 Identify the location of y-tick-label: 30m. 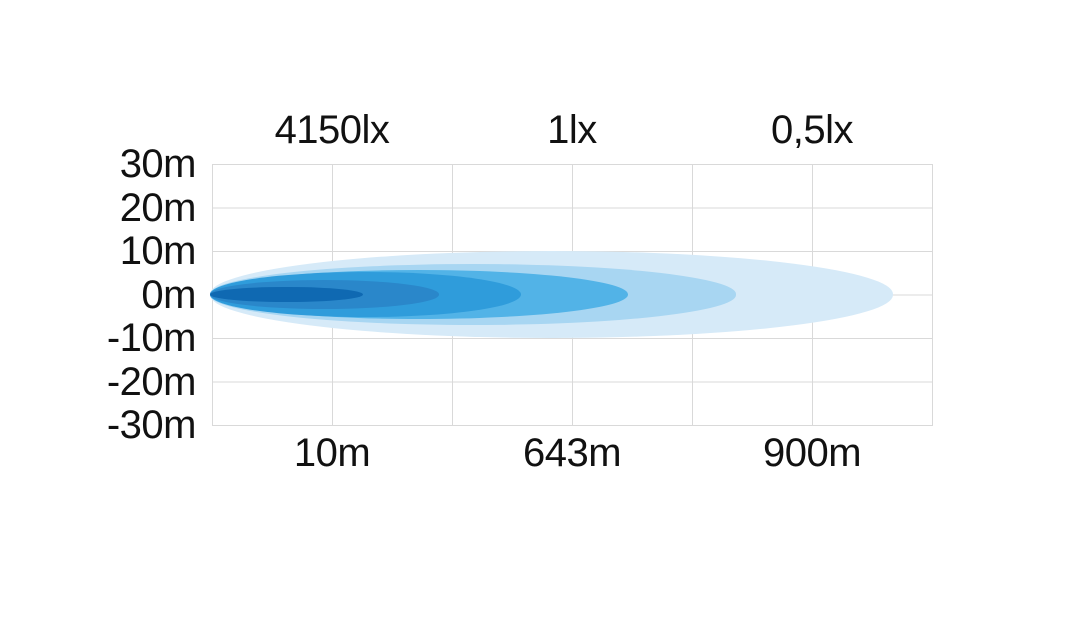
(158, 164).